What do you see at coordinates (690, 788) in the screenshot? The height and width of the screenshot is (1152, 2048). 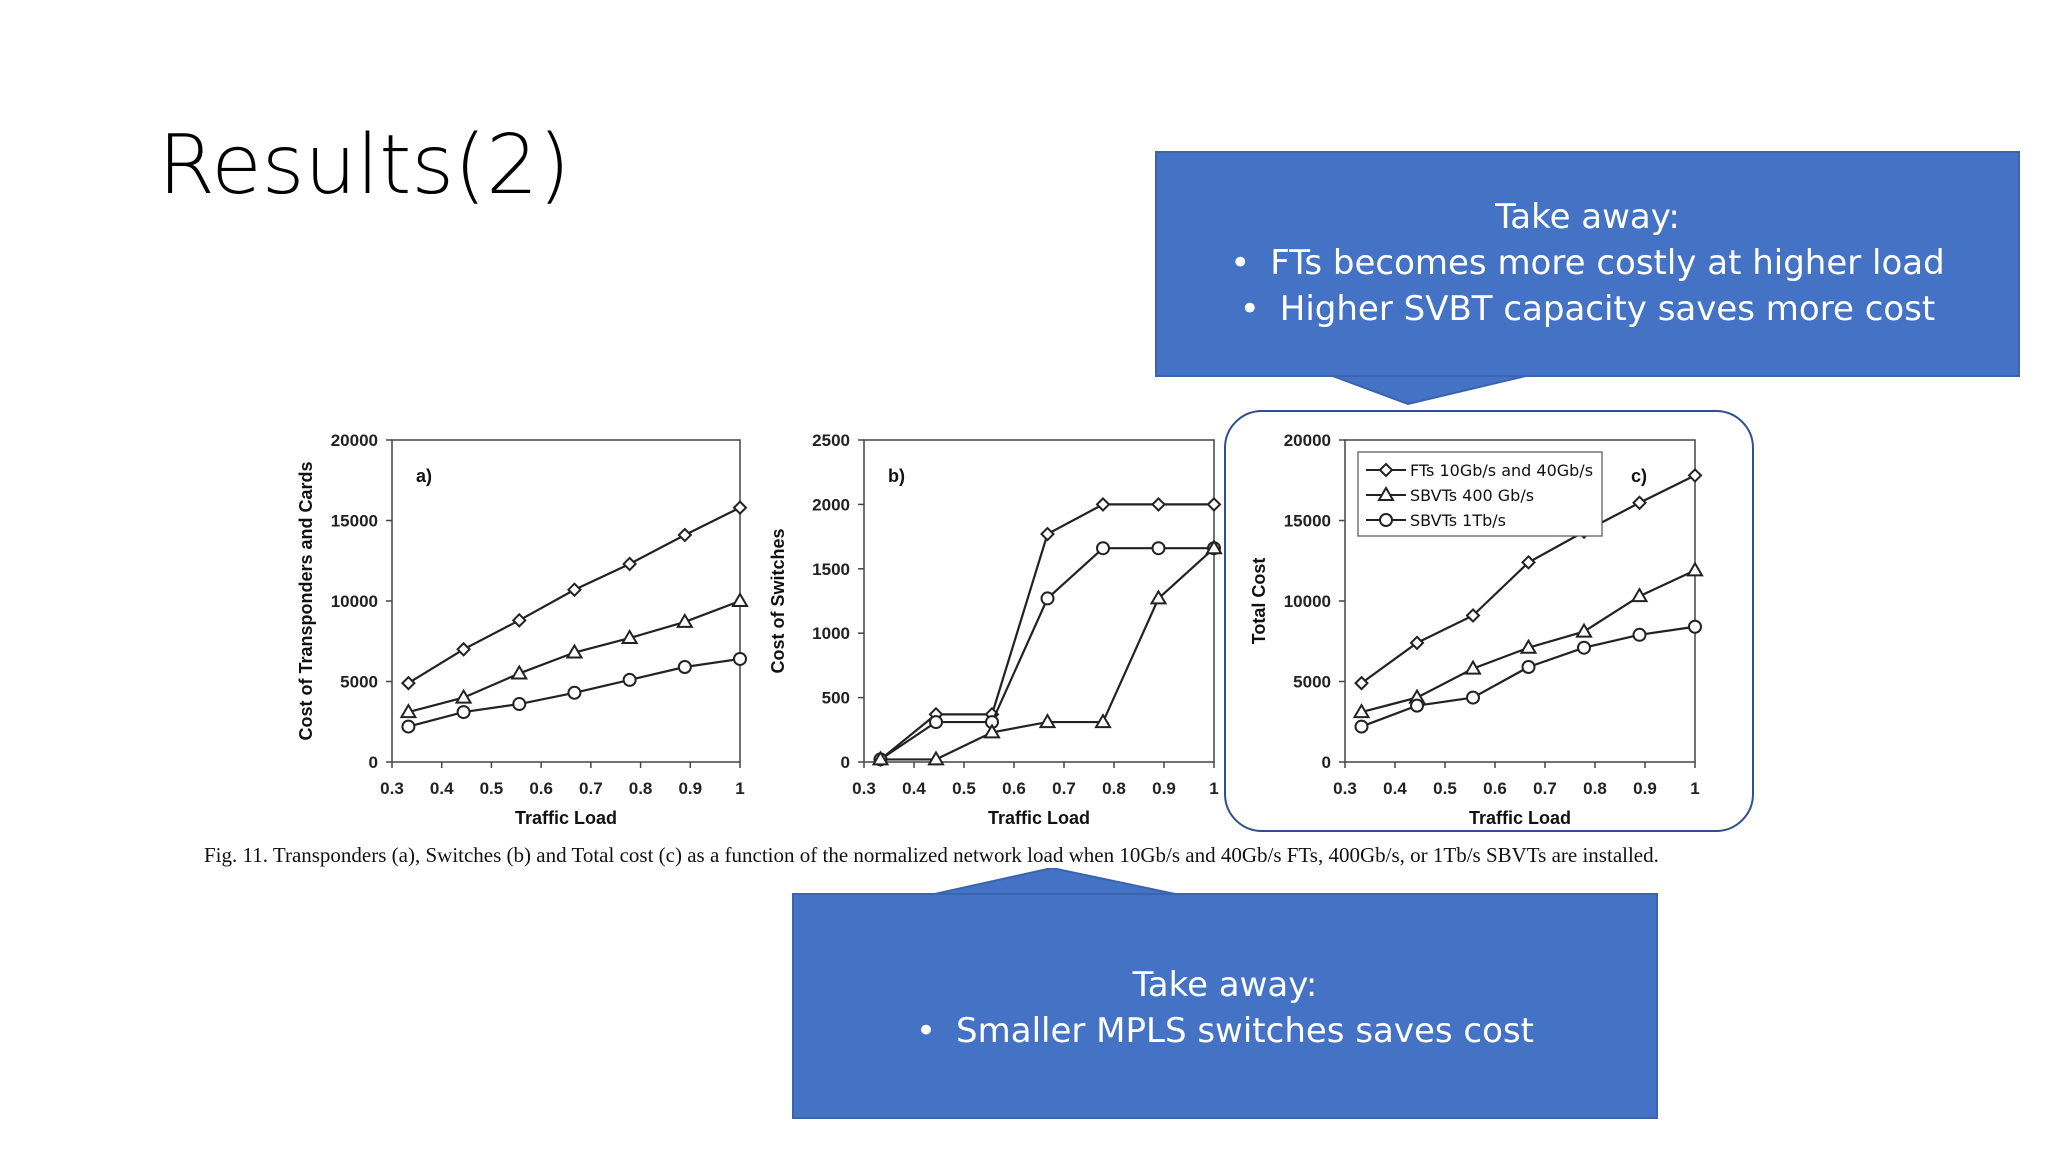 I see `chart-a-x-tick-label: 0.9` at bounding box center [690, 788].